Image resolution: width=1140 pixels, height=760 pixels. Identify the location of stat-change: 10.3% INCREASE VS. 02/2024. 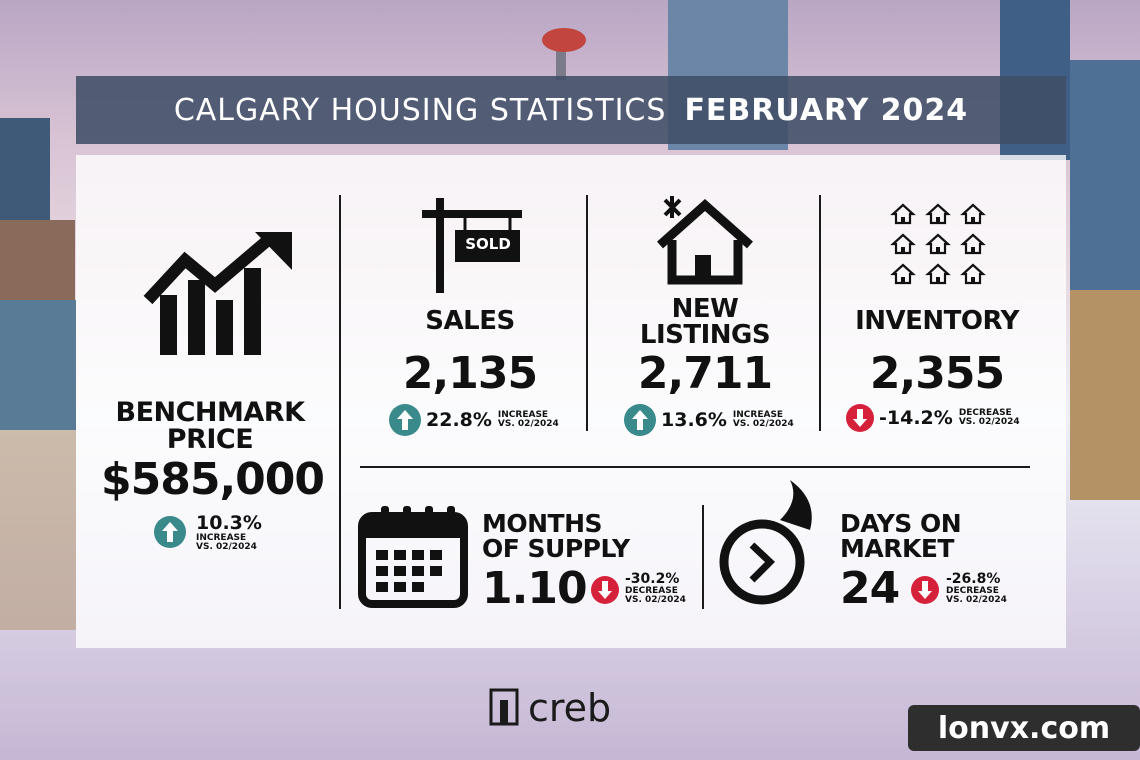
(229, 532).